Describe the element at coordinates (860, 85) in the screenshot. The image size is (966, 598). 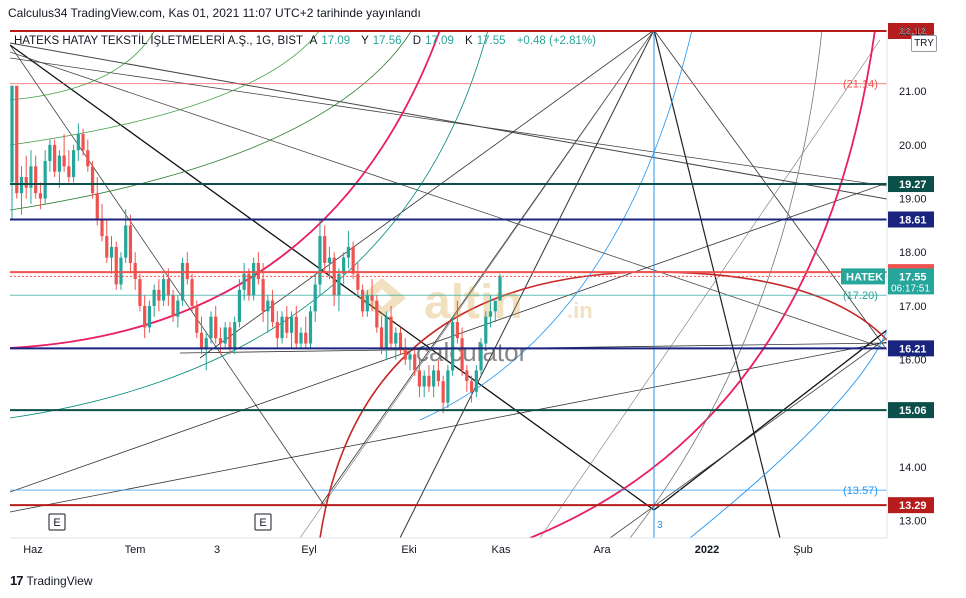
I see `level-line-label: (21.14)` at that location.